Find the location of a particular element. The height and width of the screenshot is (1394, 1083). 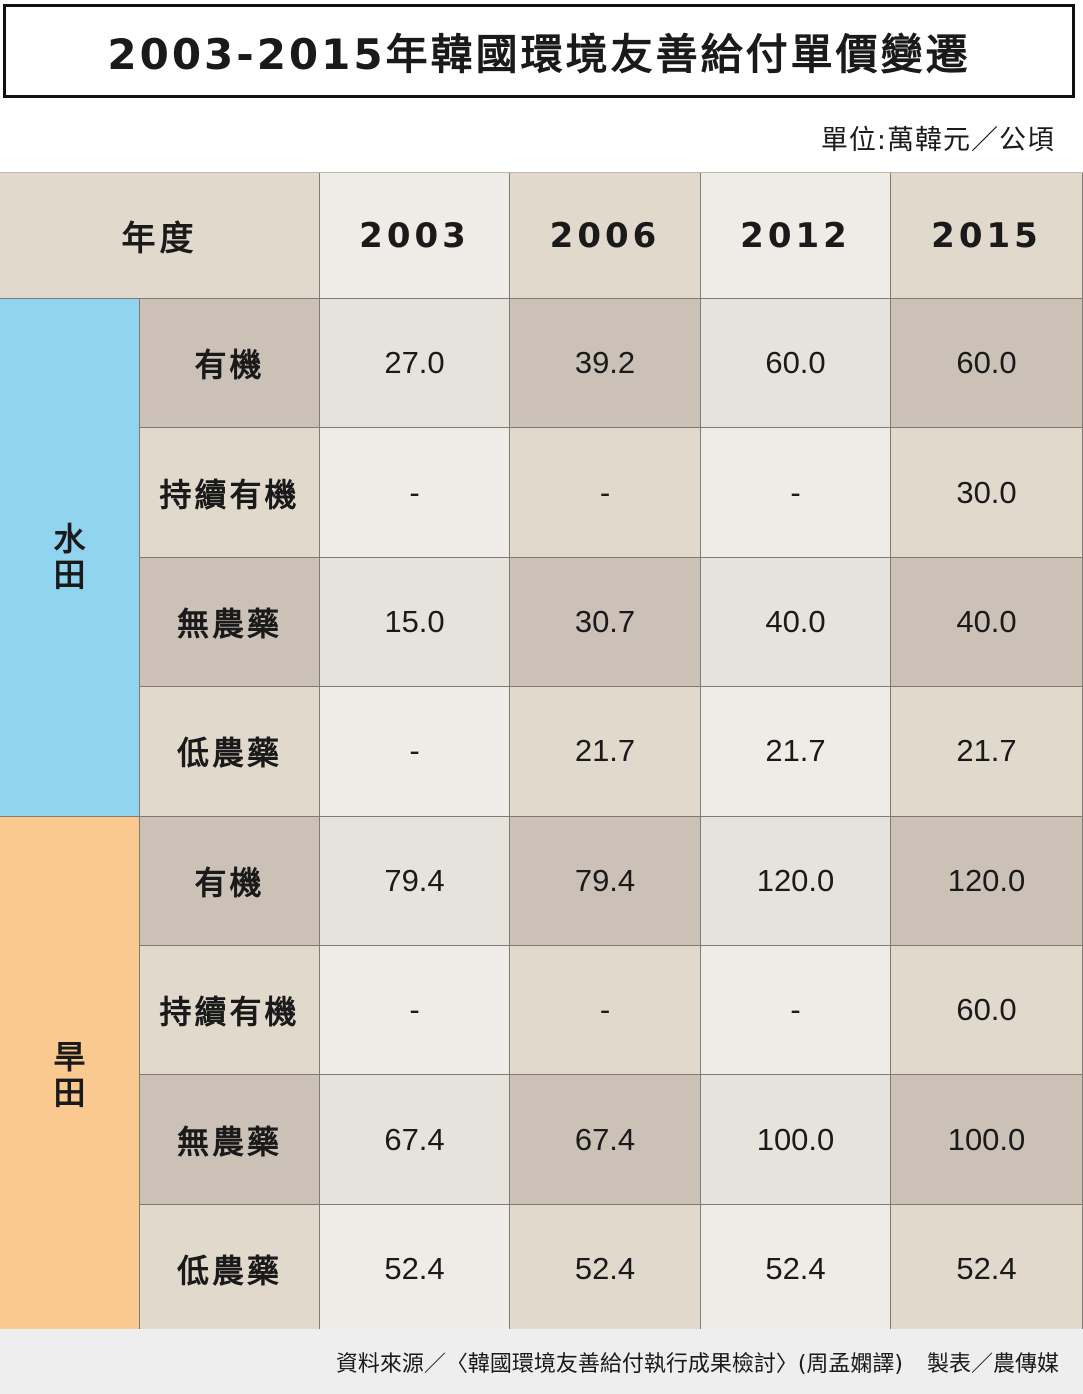

credit-note: 製表／農傳媒 is located at coordinates (992, 1364).